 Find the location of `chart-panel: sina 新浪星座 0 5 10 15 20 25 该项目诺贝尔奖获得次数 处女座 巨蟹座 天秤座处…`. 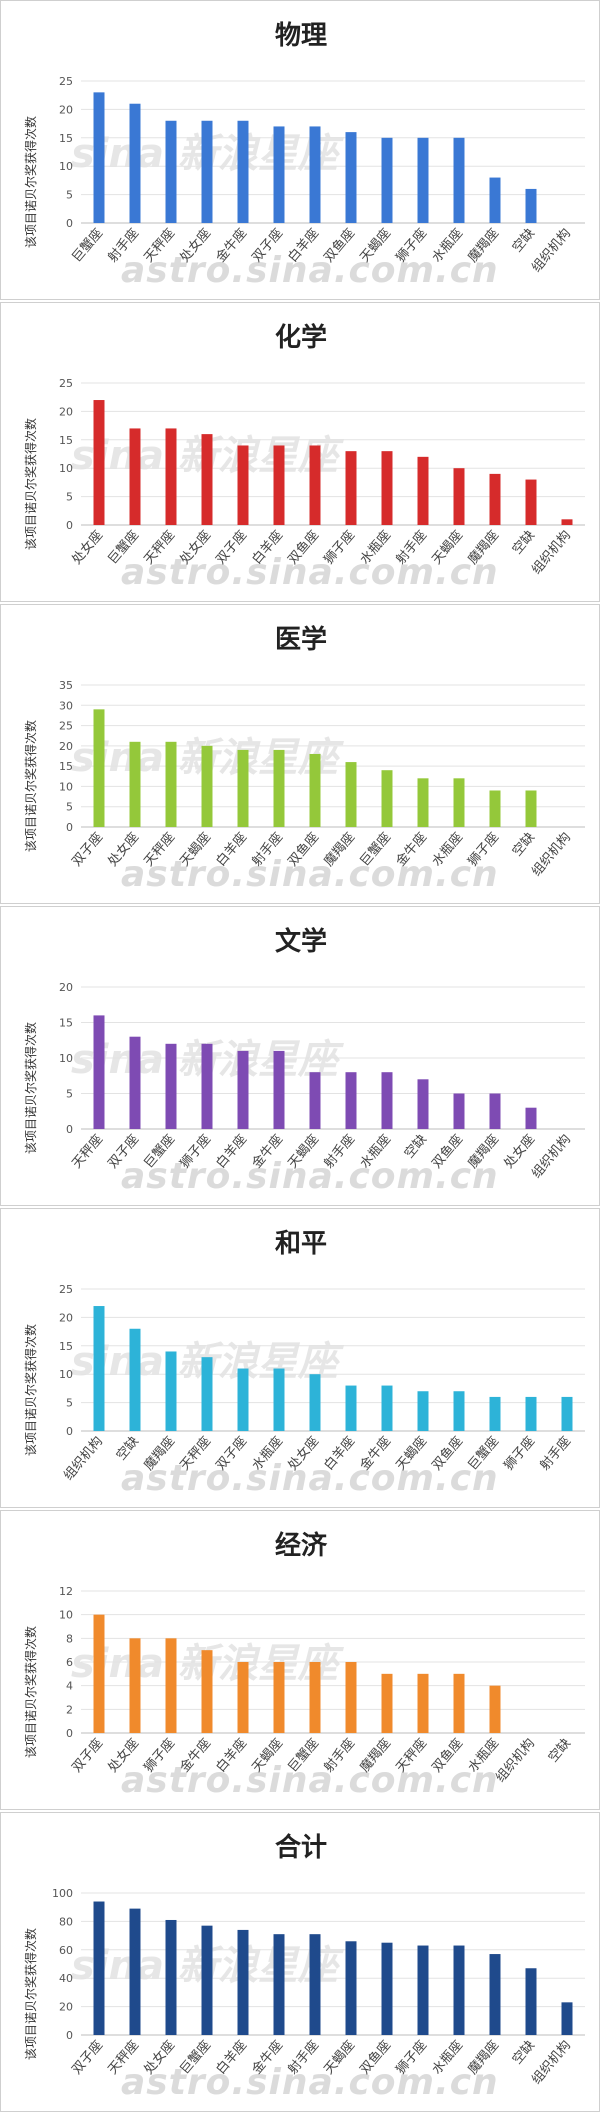

chart-panel: sina 新浪星座 0 5 10 15 20 25 该项目诺贝尔奖获得次数 处女座 巨蟹座 天秤座处… is located at coordinates (300, 452).